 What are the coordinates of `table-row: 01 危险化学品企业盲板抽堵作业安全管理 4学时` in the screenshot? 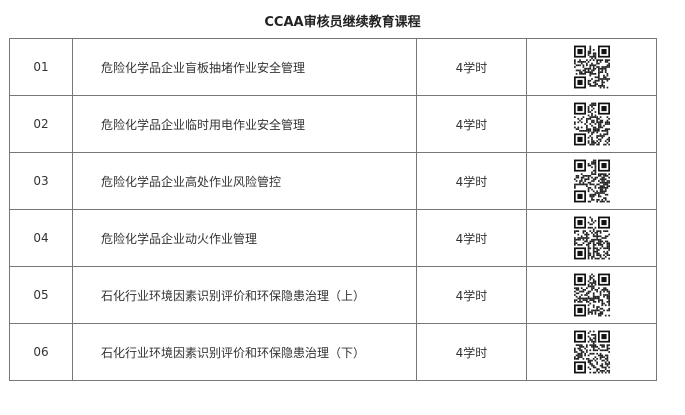 It's located at (333, 67).